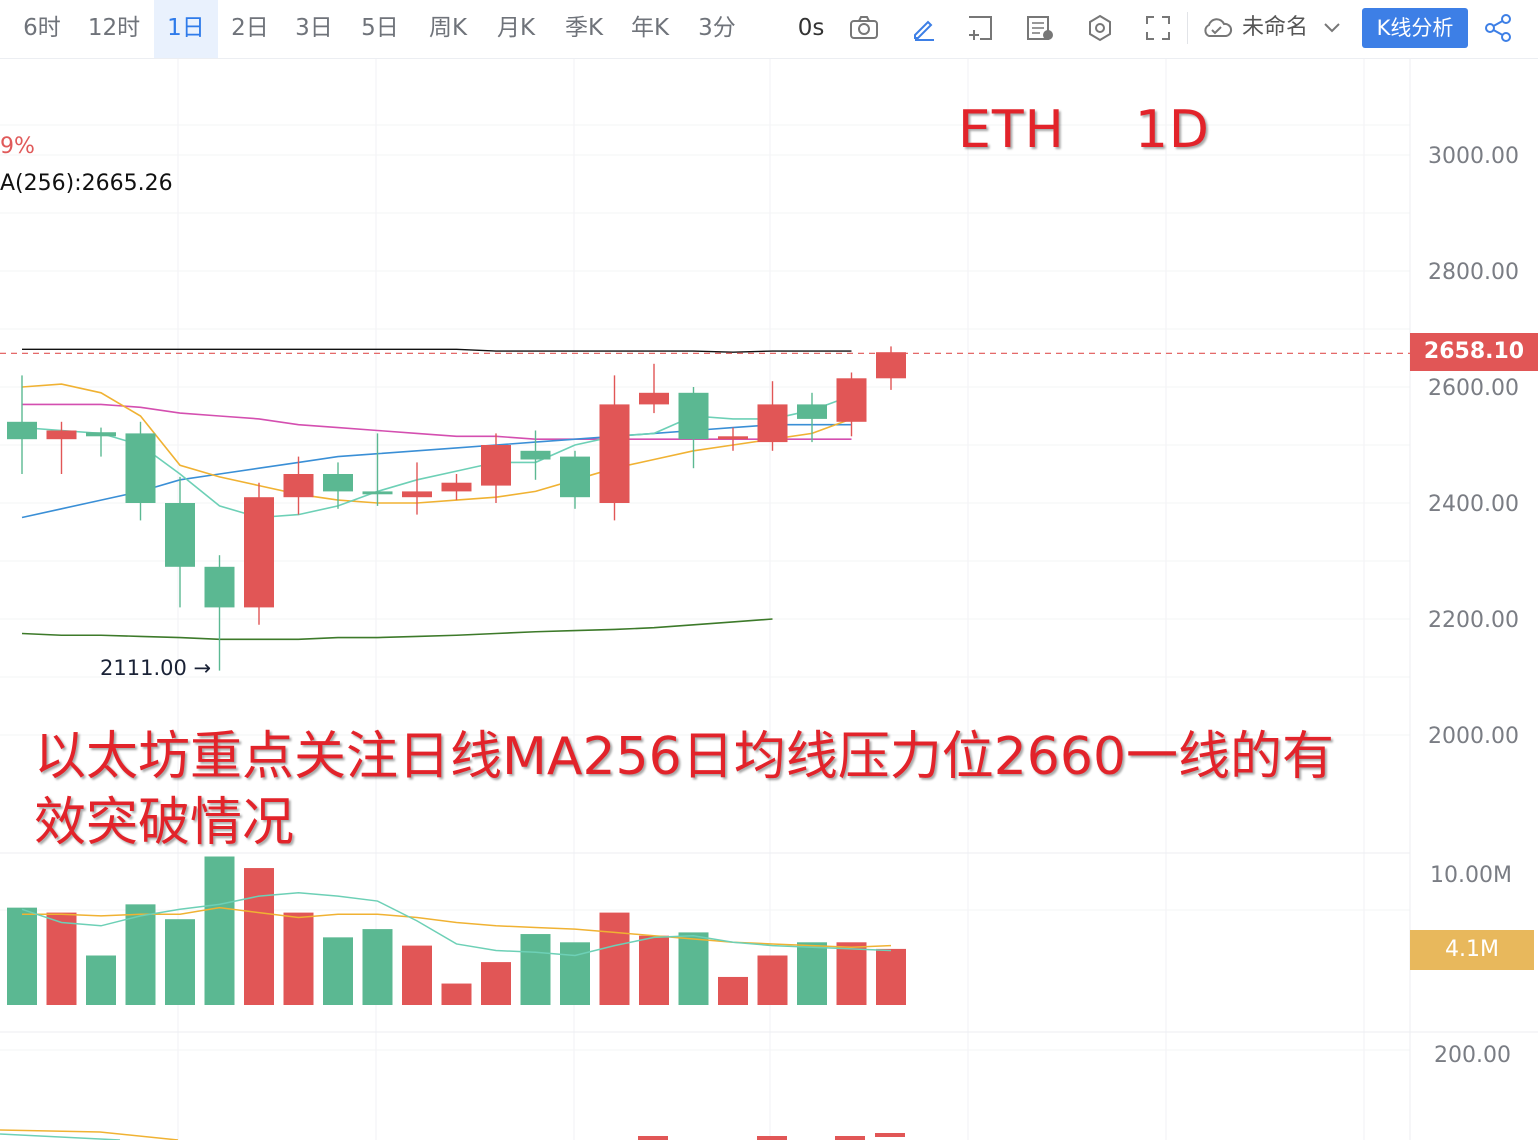 This screenshot has height=1140, width=1538. I want to click on timeframe-6h: 6时, so click(42, 28).